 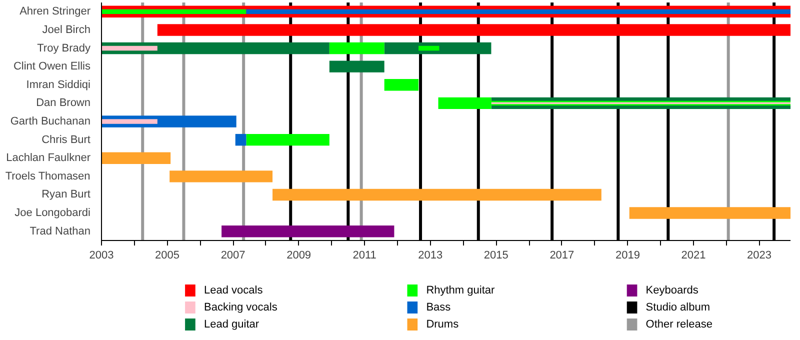 What do you see at coordinates (299, 256) in the screenshot?
I see `x-tick-label: 2009` at bounding box center [299, 256].